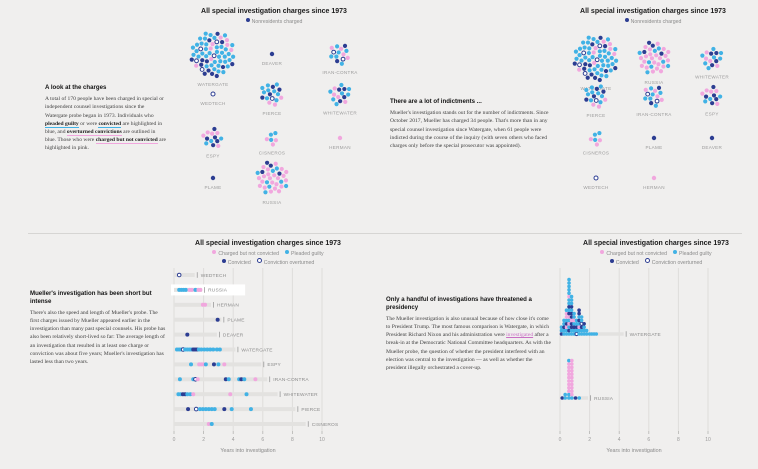  What do you see at coordinates (256, 423) in the screenshot?
I see `timeline-row-CISNEROS: CISNEROS` at bounding box center [256, 423].